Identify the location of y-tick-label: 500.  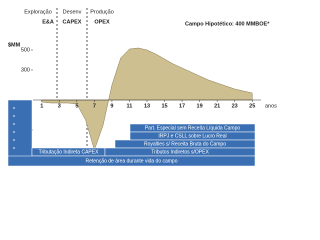
(25, 50).